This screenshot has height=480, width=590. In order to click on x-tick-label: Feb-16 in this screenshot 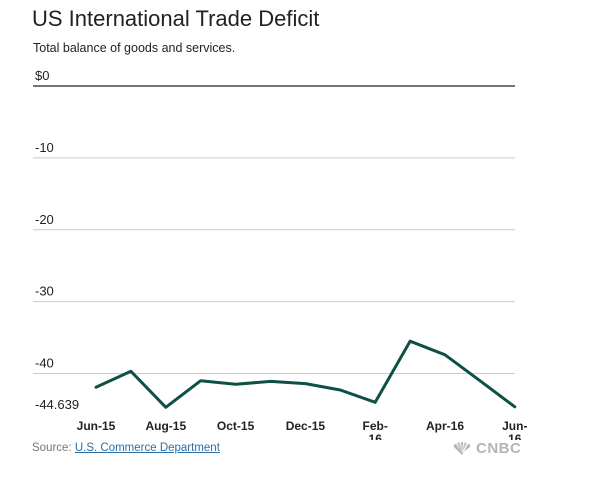, I will do `click(375, 429)`.